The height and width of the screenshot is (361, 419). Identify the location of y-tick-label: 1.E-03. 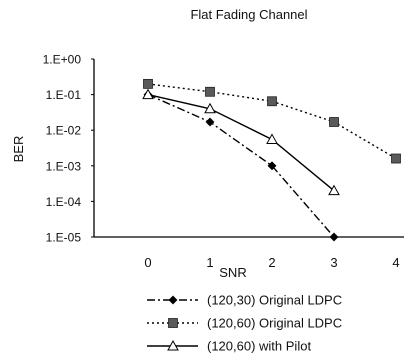
(64, 166).